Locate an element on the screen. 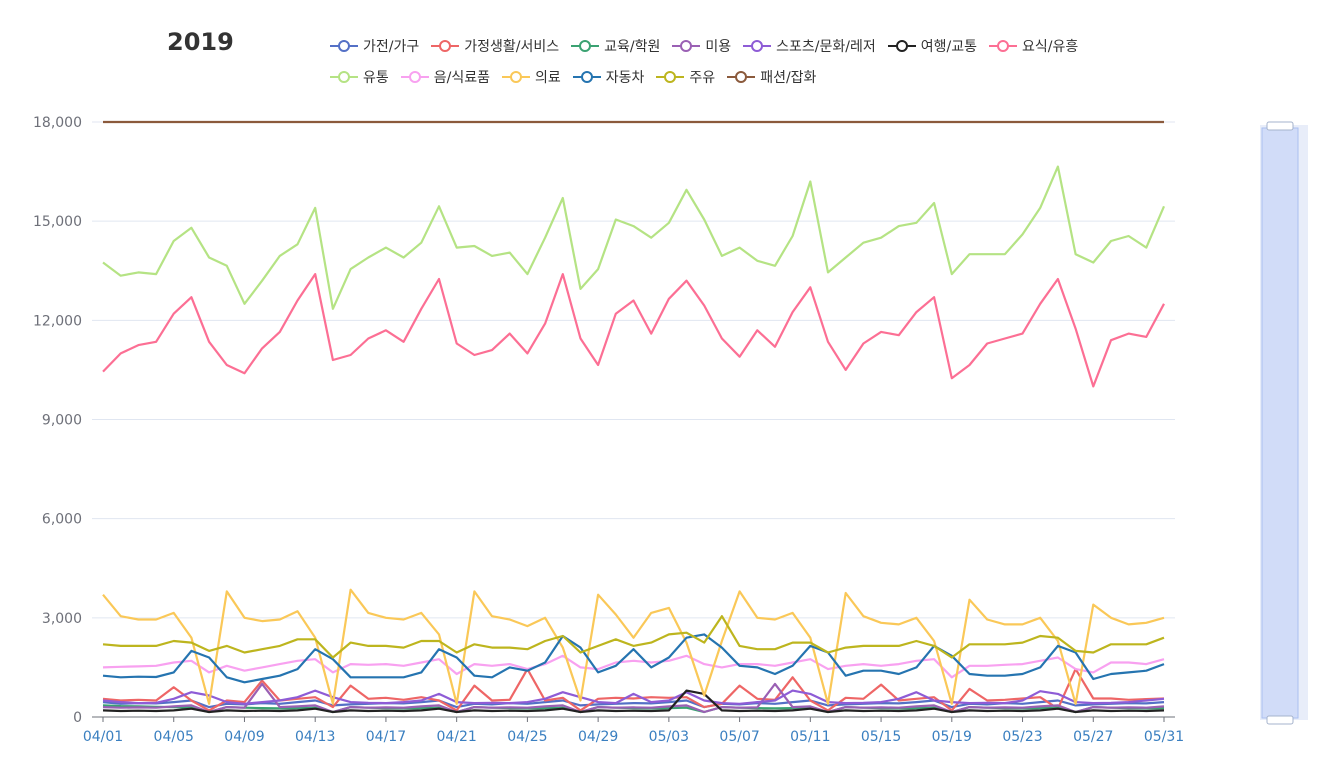  x-tick-label: 04/05 is located at coordinates (174, 737).